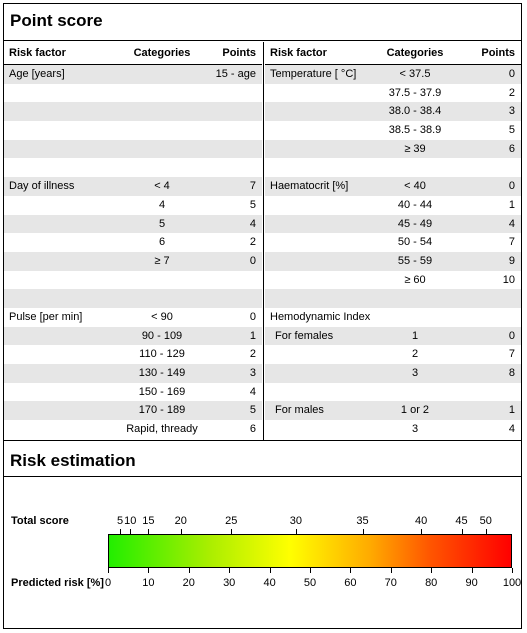 The height and width of the screenshot is (633, 527). What do you see at coordinates (133, 317) in the screenshot?
I see `table-row: Pulse [per min] < 90 0` at bounding box center [133, 317].